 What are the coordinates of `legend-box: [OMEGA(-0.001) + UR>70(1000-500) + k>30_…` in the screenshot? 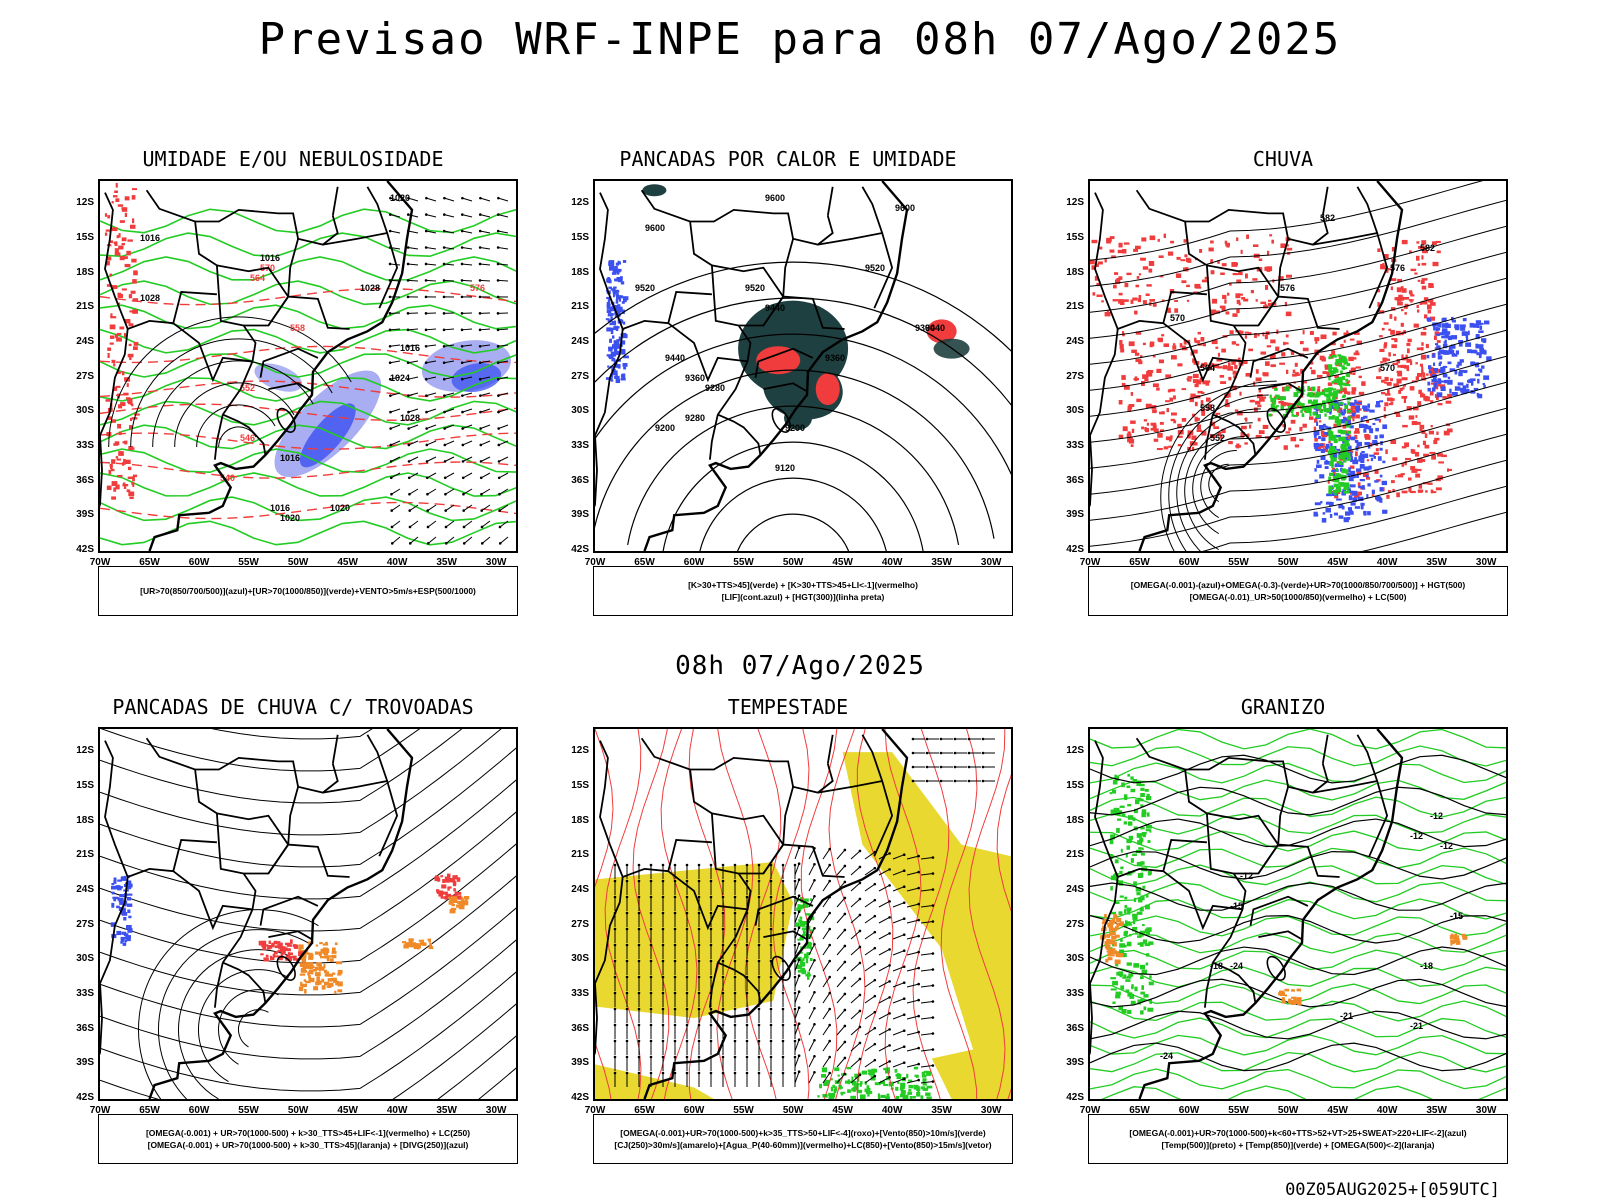 It's located at (308, 1139).